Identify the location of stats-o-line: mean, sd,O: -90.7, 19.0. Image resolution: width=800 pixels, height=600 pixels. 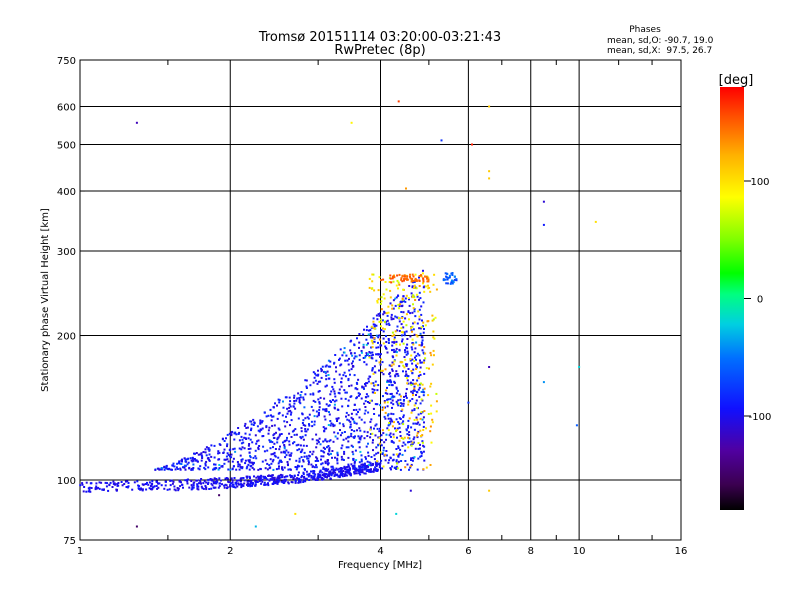
(660, 41).